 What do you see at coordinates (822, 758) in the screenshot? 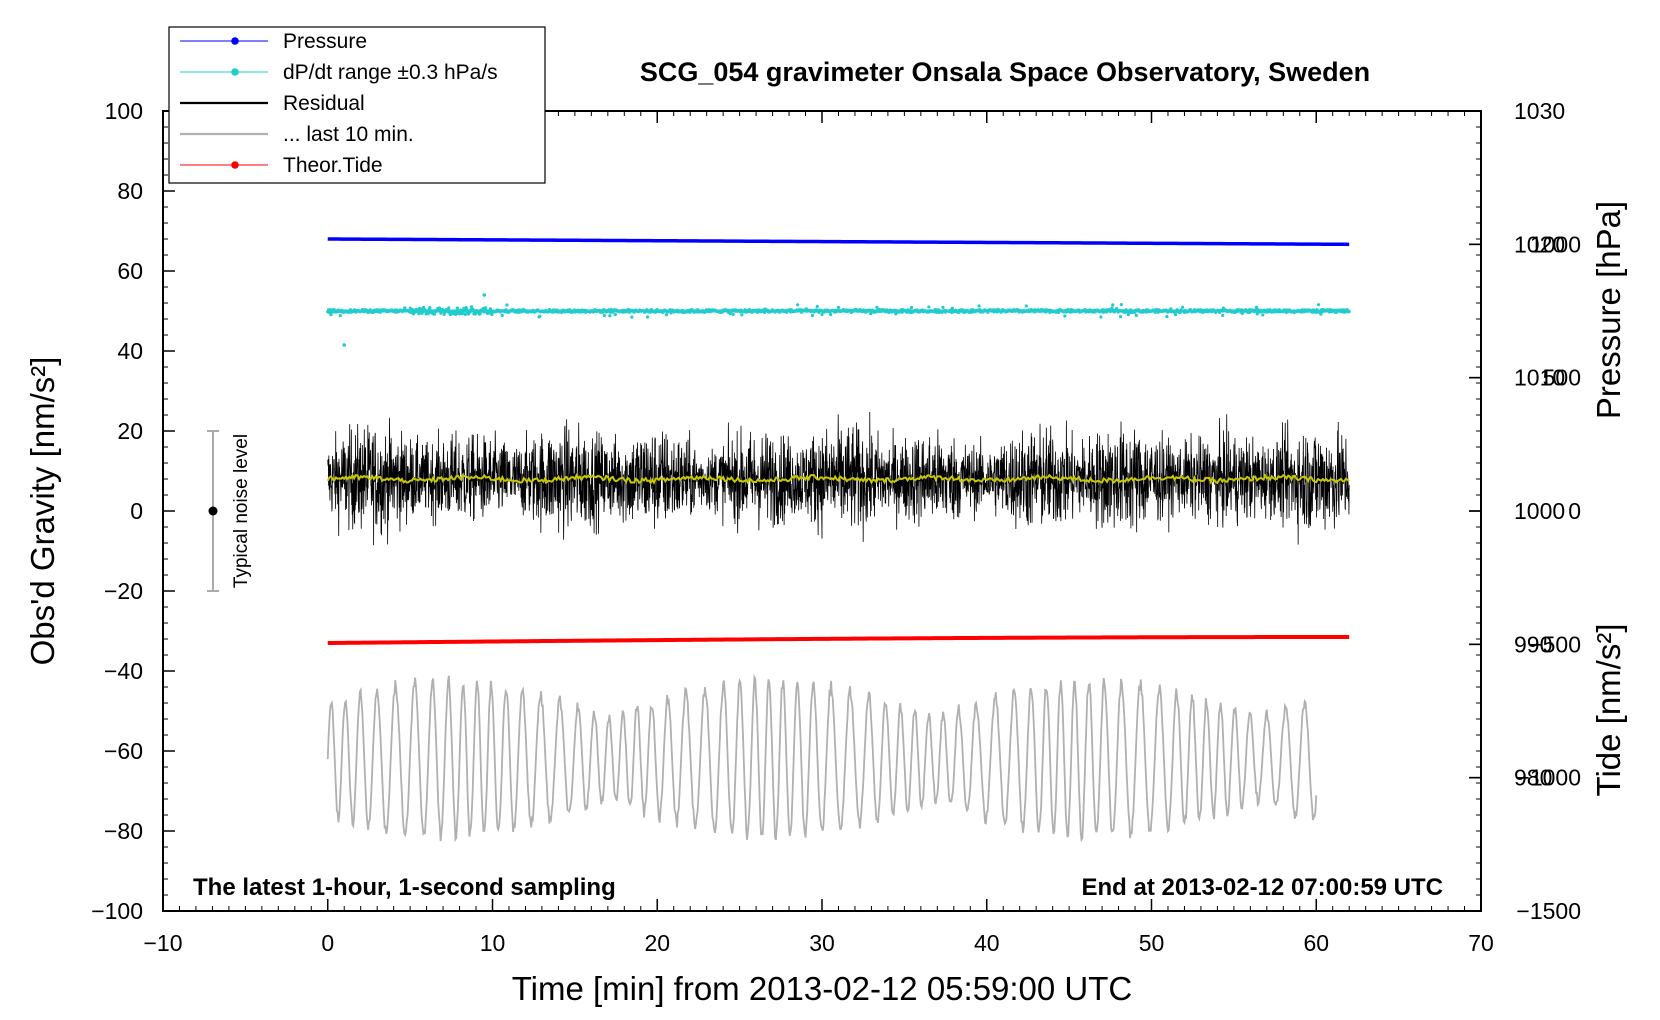
I see `last-10-min-line` at bounding box center [822, 758].